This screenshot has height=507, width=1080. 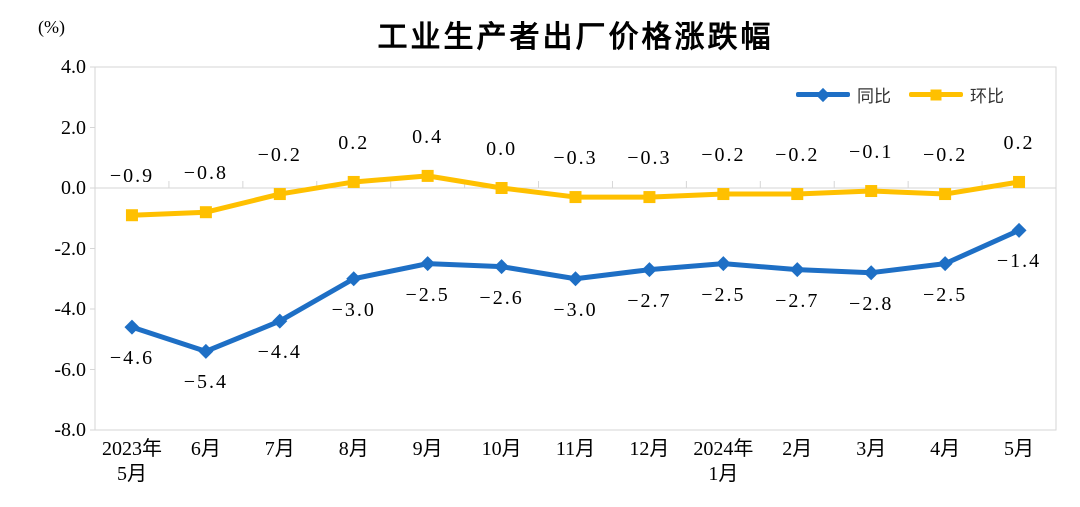 I want to click on legend: 同比 环比, so click(x=900, y=94).